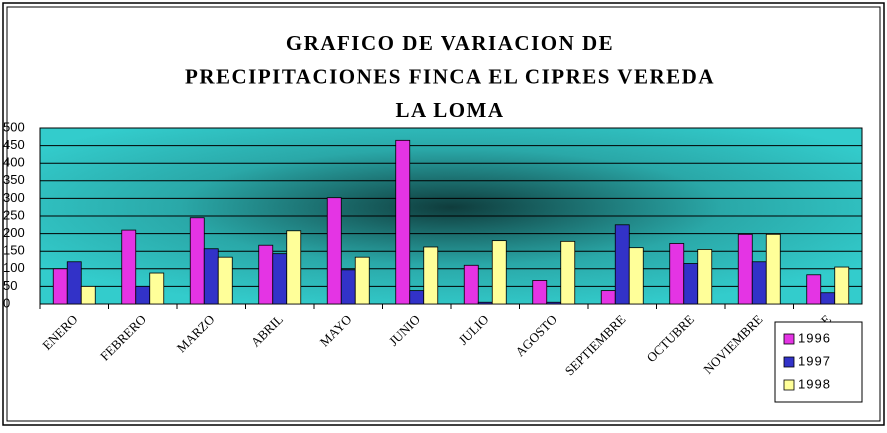 The height and width of the screenshot is (433, 887). Describe the element at coordinates (10, 285) in the screenshot. I see `y-tick-label: 50` at that location.